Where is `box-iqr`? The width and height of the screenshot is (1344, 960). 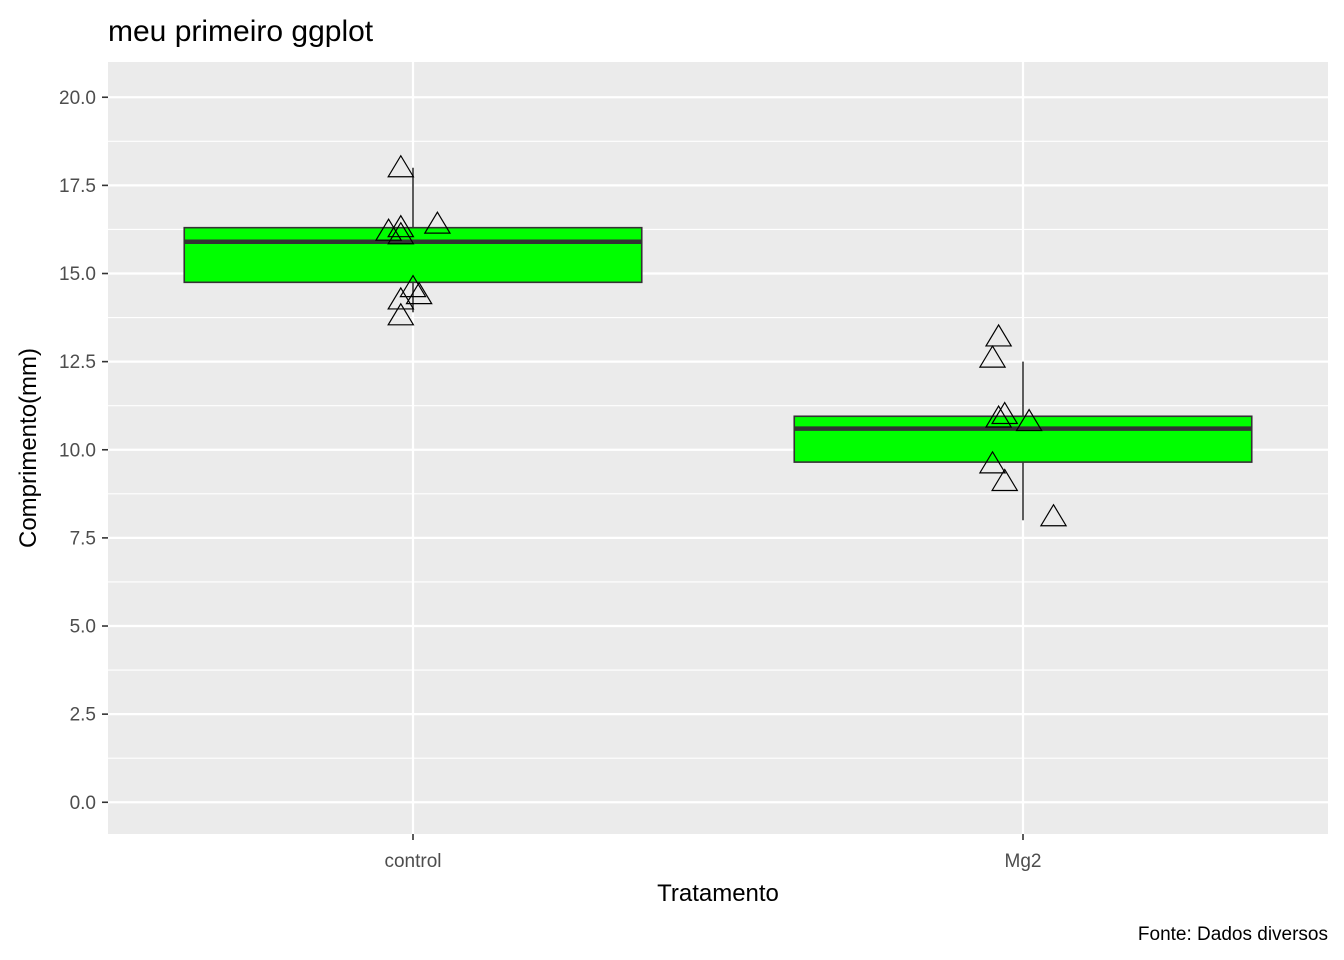 box-iqr is located at coordinates (1023, 439).